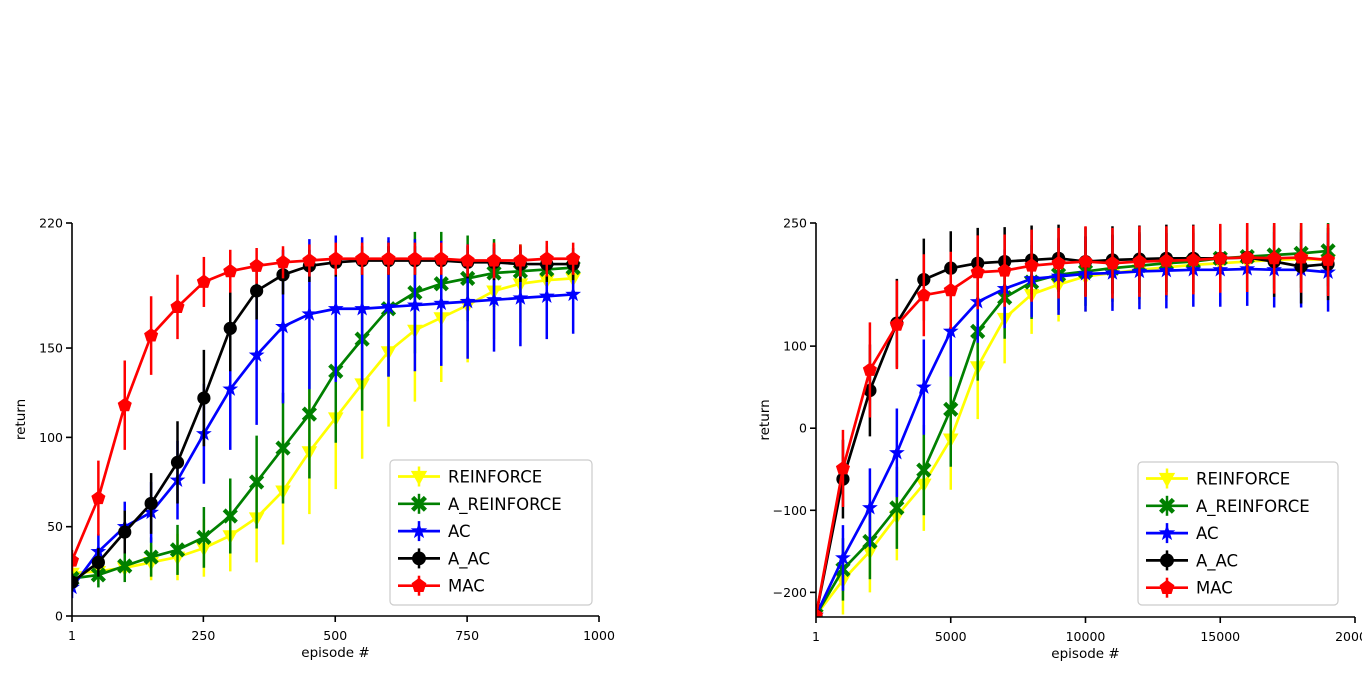  Describe the element at coordinates (434, 531) in the screenshot. I see `legend-entry-AC: AC` at that location.